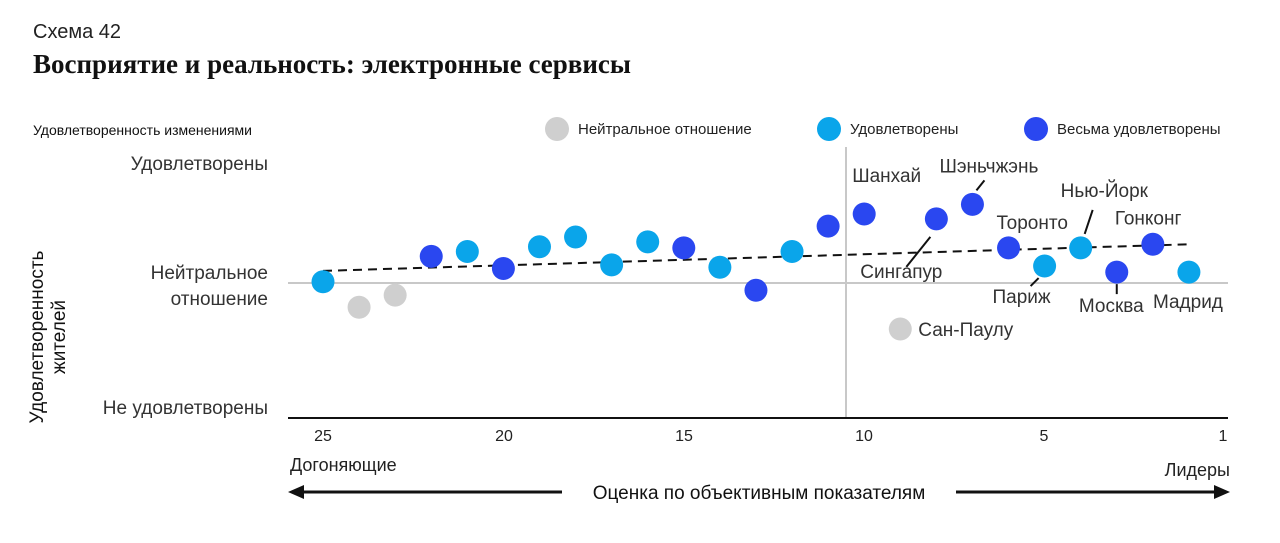 The width and height of the screenshot is (1280, 543). What do you see at coordinates (755, 257) in the screenshot?
I see `trend-line` at bounding box center [755, 257].